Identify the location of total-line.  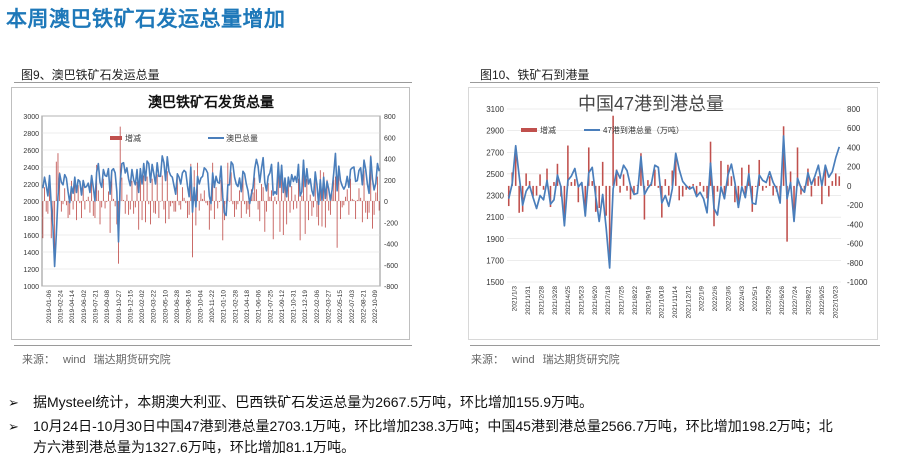
(211, 210).